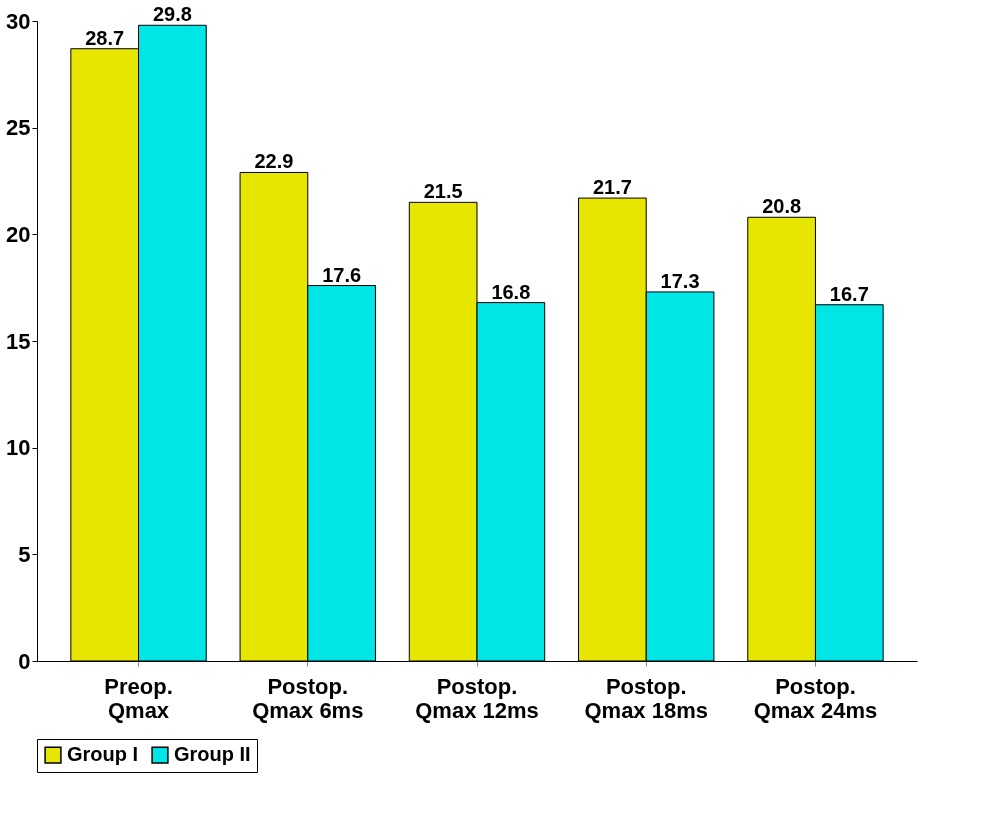  Describe the element at coordinates (782, 206) in the screenshot. I see `data-label: 20.8` at that location.